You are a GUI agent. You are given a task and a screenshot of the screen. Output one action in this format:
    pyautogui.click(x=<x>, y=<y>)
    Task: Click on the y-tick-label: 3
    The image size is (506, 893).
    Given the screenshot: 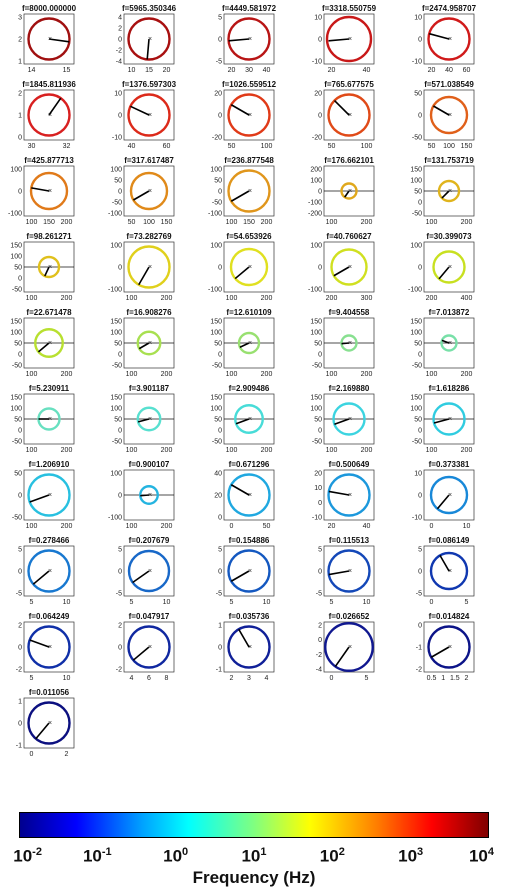 What is the action you would take?
    pyautogui.click(x=20, y=18)
    